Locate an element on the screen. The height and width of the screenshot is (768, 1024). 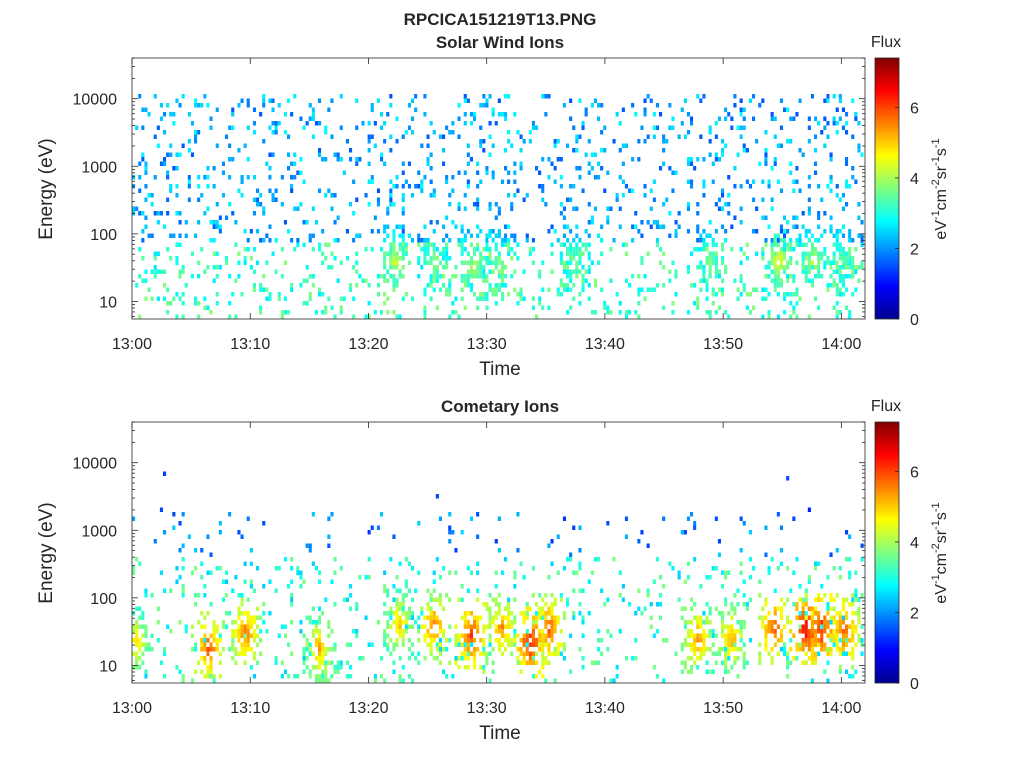
y-tick-label: 1000 is located at coordinates (99, 531).